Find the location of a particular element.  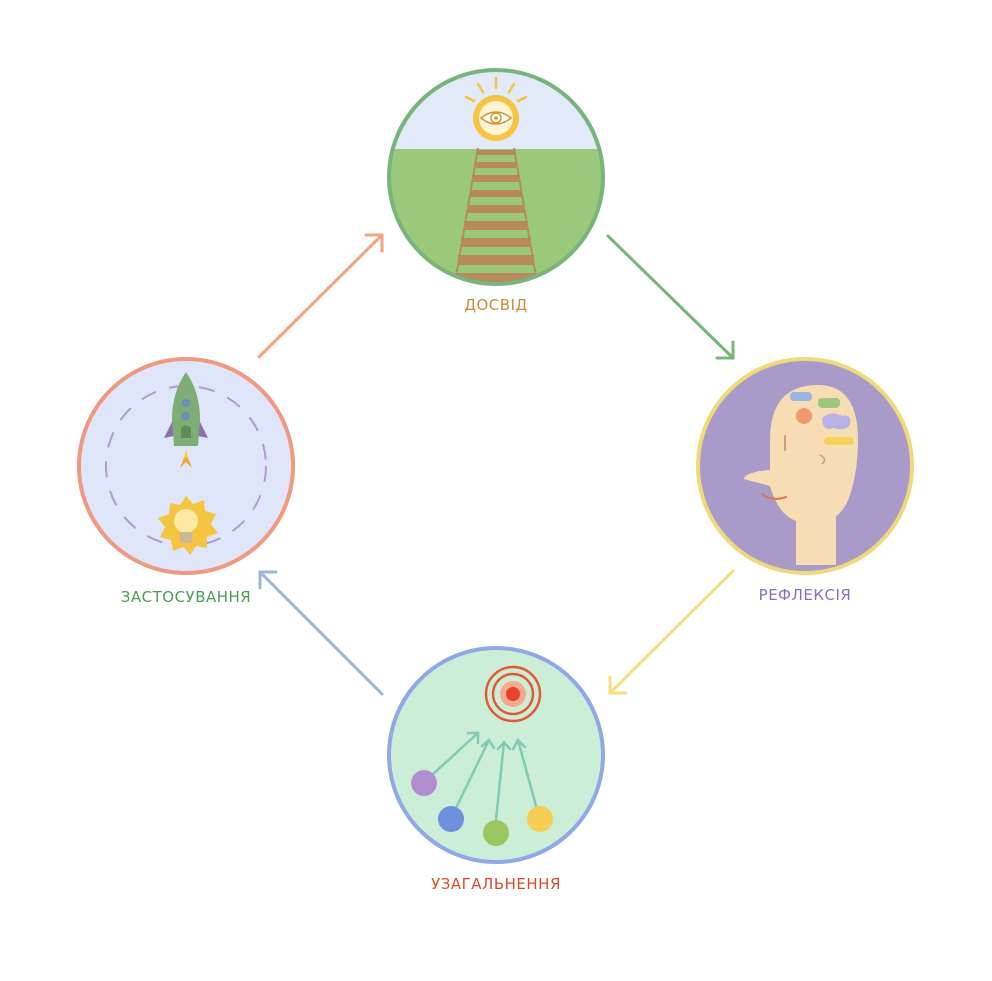

converging-arrows is located at coordinates (484, 776).